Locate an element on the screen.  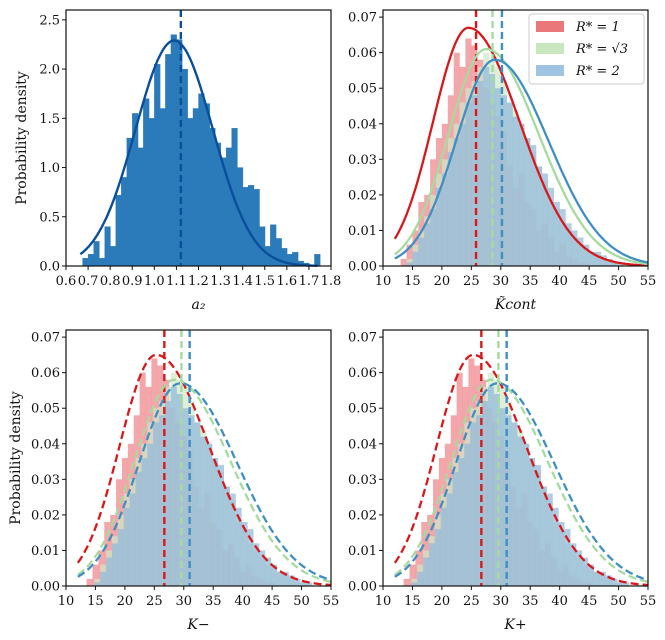
x-tick-label: 1.7 is located at coordinates (309, 281).